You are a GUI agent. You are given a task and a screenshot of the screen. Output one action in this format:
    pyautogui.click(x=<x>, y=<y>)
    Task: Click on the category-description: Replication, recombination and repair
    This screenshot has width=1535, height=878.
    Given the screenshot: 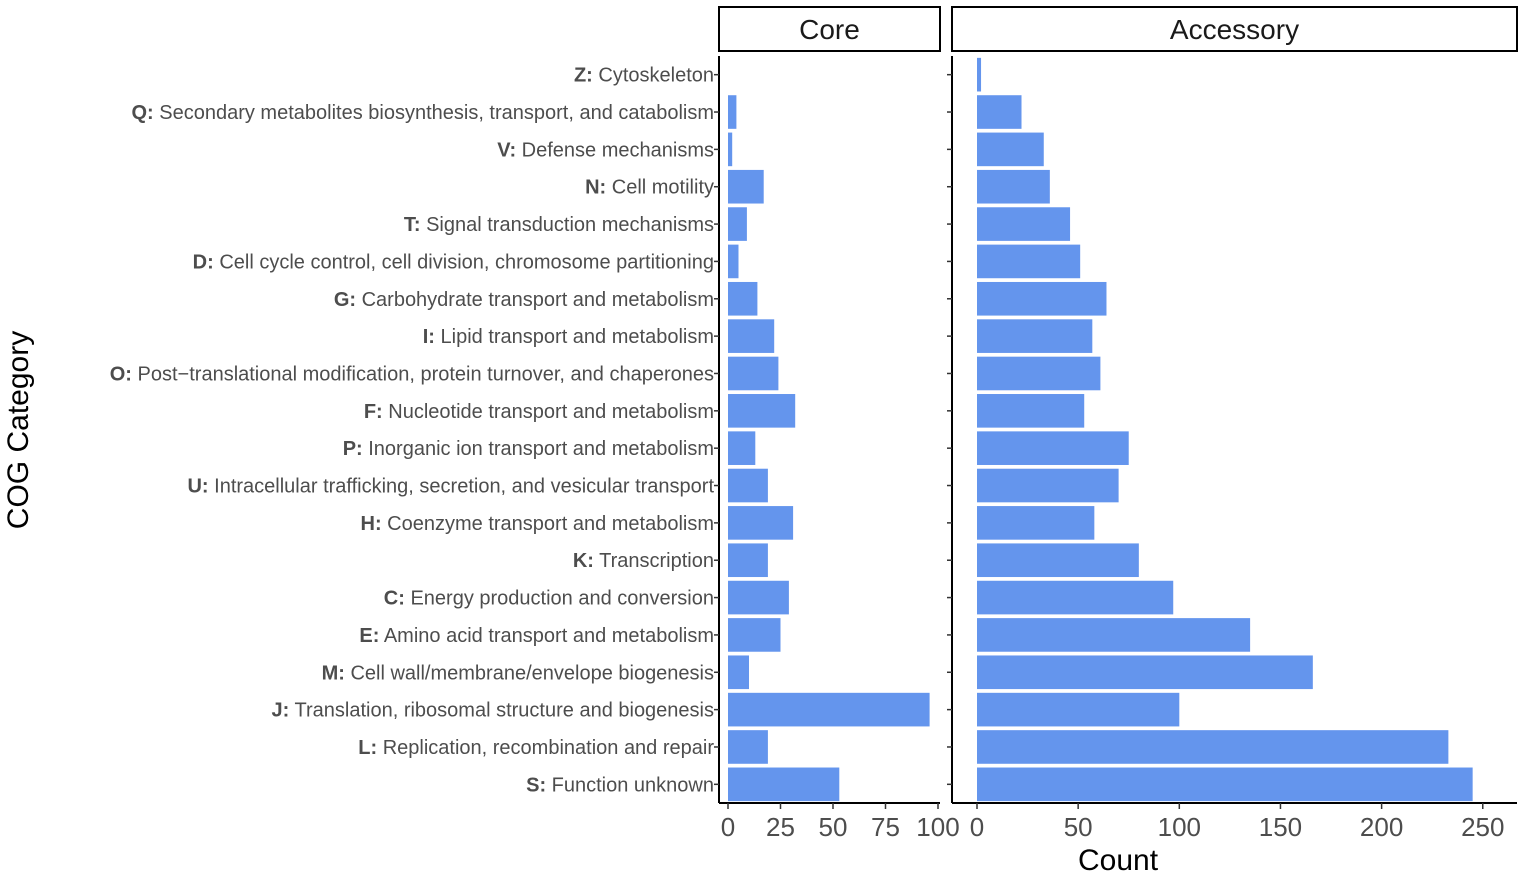 What is the action you would take?
    pyautogui.click(x=545, y=748)
    